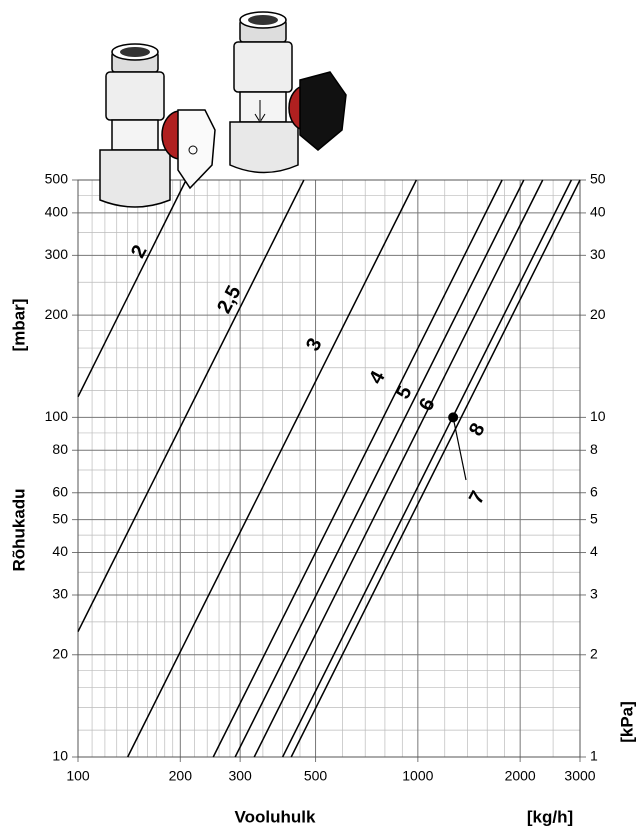 This screenshot has width=641, height=833. What do you see at coordinates (132, 288) in the screenshot?
I see `series-line` at bounding box center [132, 288].